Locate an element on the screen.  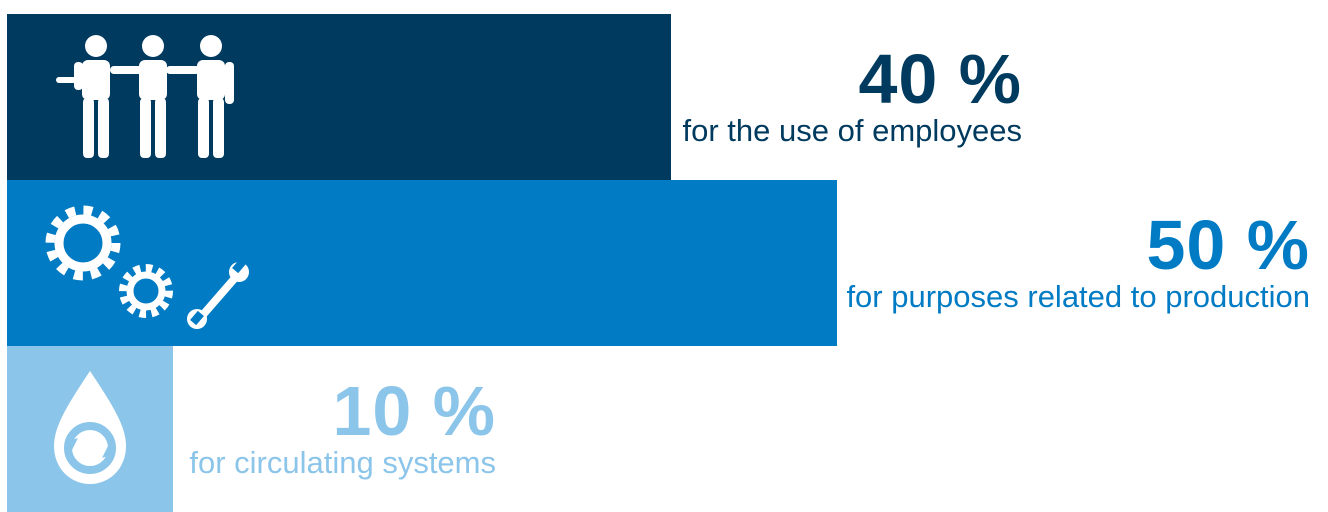
category-label-employees: for the use of employees is located at coordinates (852, 130).